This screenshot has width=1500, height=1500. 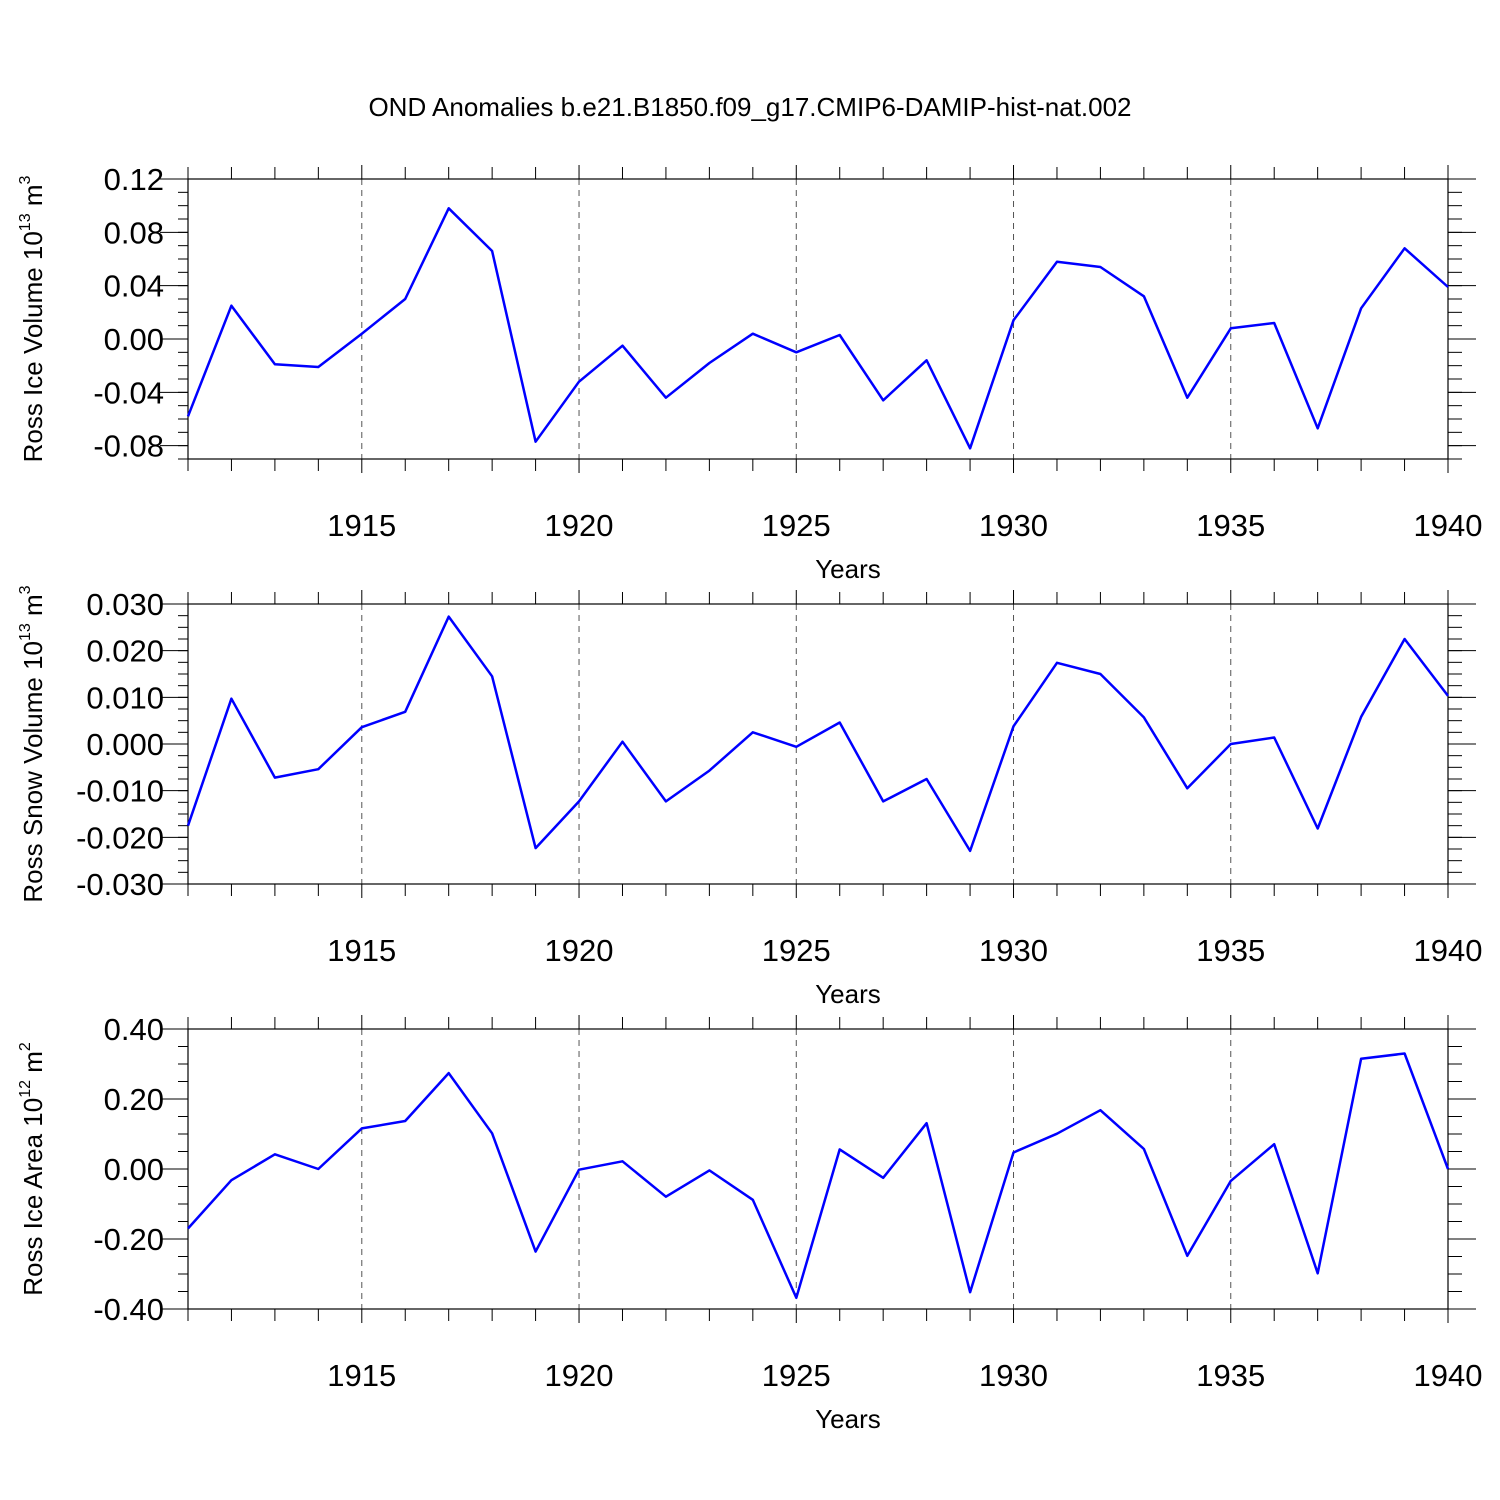 What do you see at coordinates (1013, 525) in the screenshot?
I see `x-tick-label: 1930` at bounding box center [1013, 525].